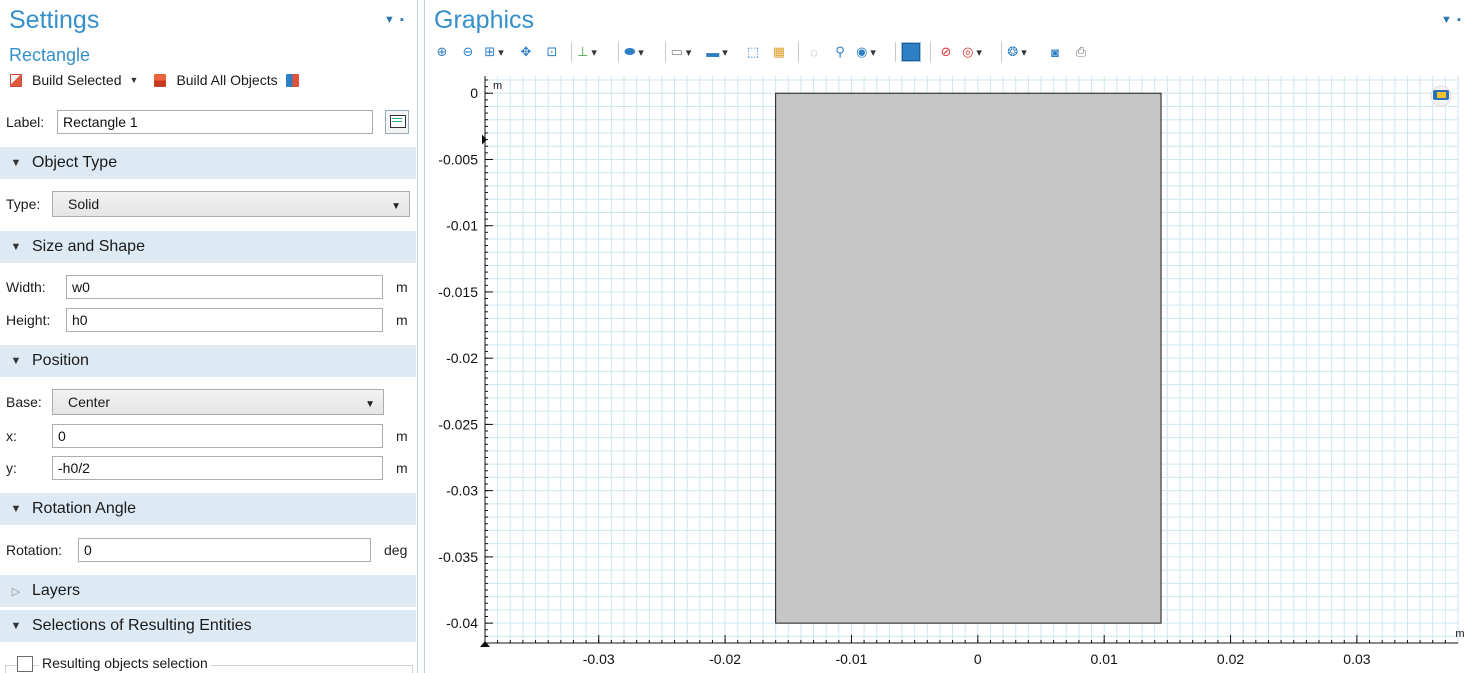  Describe the element at coordinates (851, 659) in the screenshot. I see `x-tick-label: -0.01` at that location.